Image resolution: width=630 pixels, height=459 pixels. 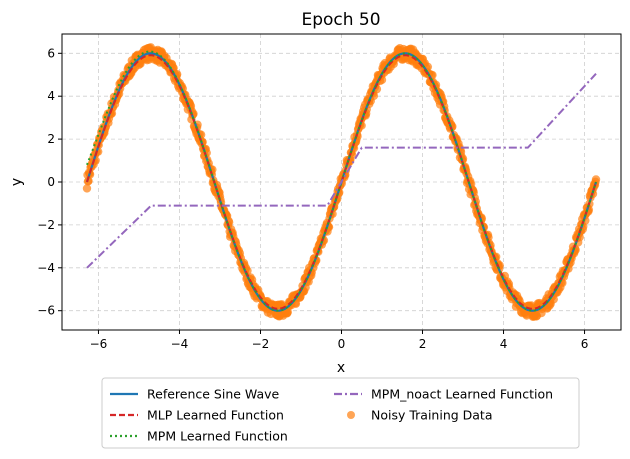 What do you see at coordinates (261, 344) in the screenshot?
I see `x-tick-label: −2` at bounding box center [261, 344].